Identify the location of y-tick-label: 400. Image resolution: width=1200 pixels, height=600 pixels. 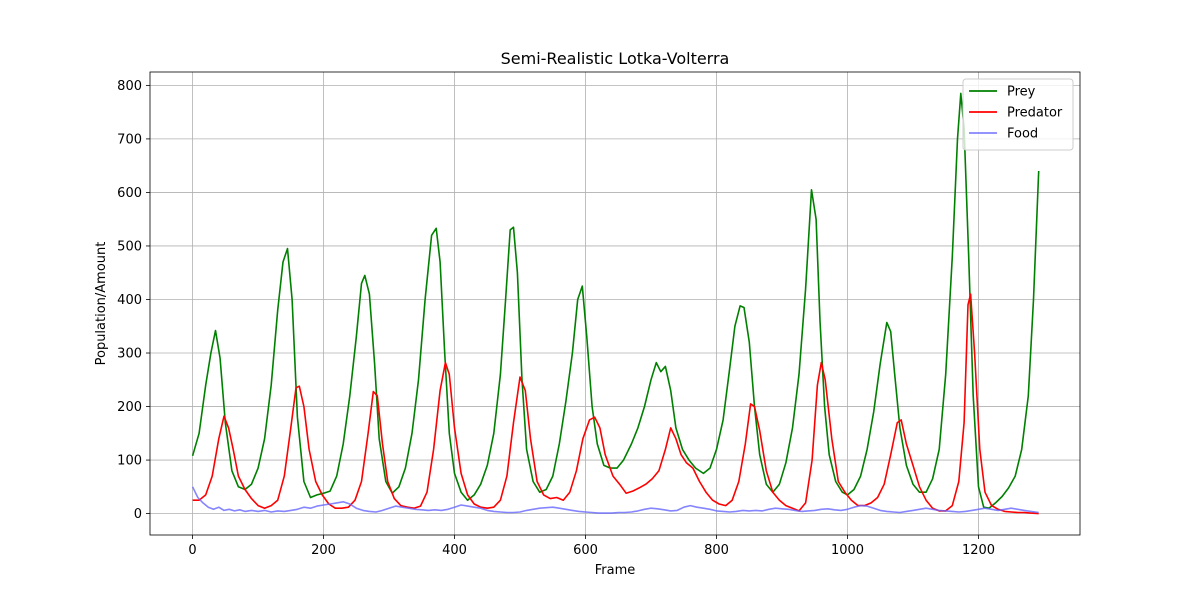
(129, 300).